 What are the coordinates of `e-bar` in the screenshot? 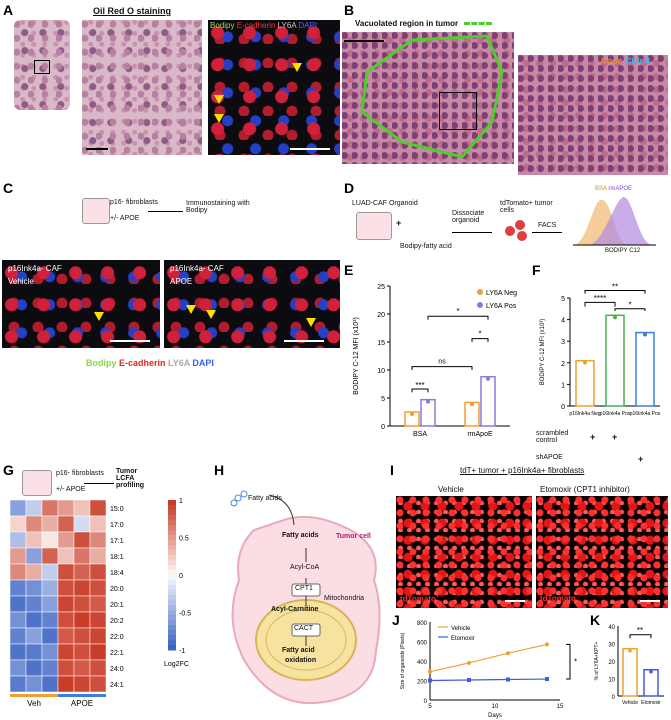 It's located at (472, 414).